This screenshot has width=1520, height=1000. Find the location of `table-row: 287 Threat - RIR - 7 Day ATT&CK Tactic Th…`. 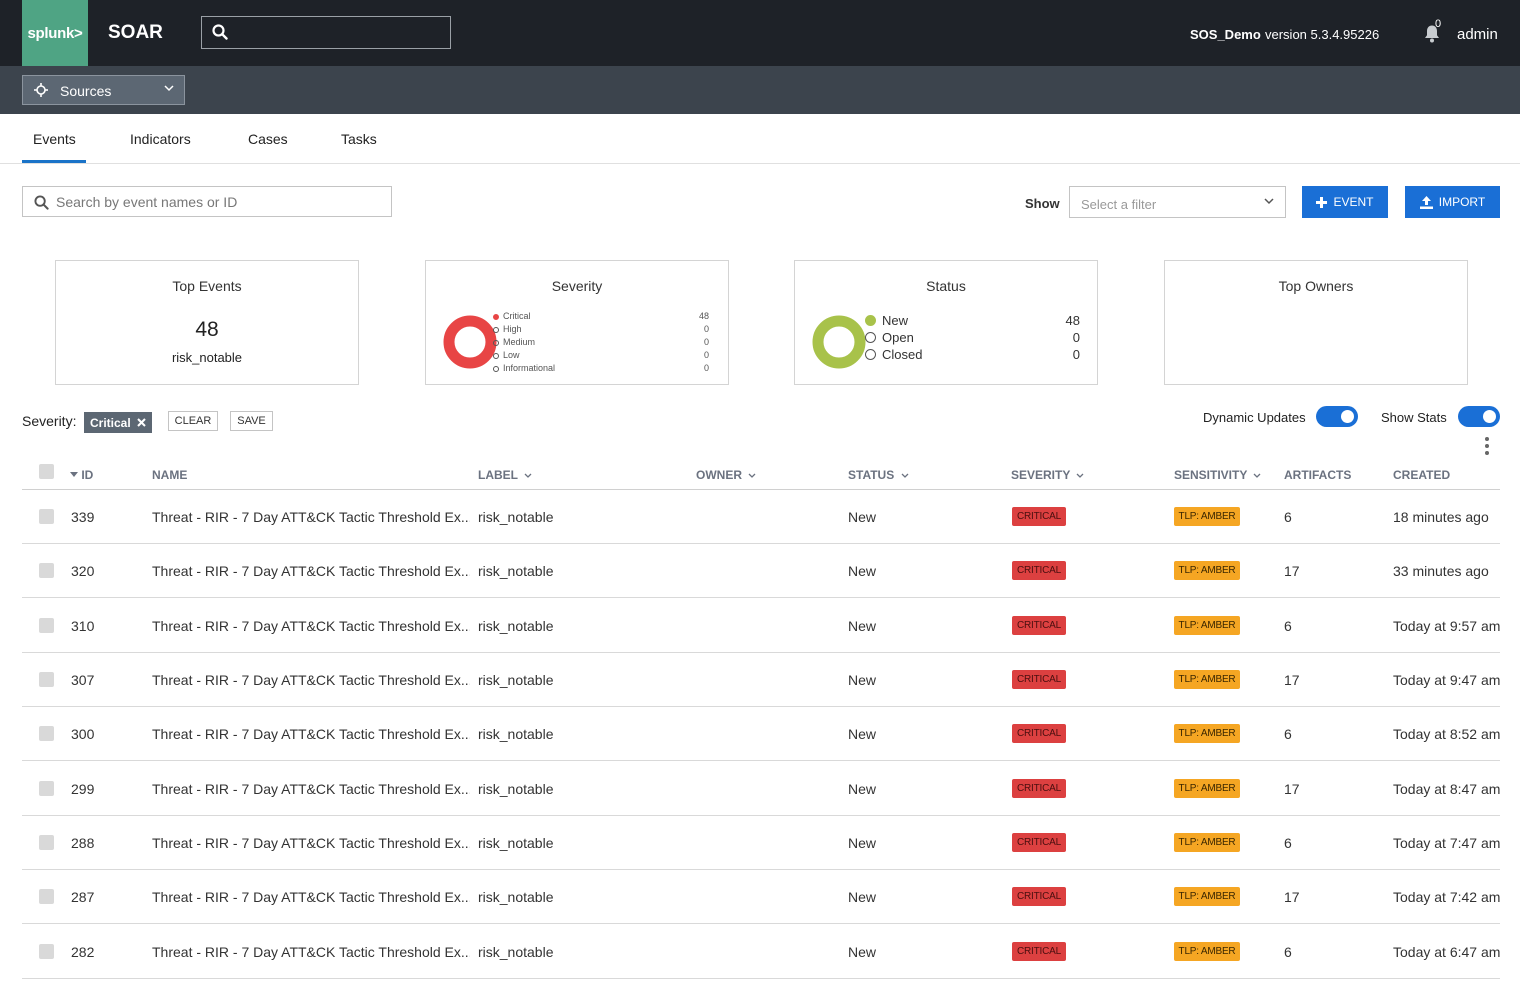

table-row: 287 Threat - RIR - 7 Day ATT&CK Tactic Th… is located at coordinates (761, 897).